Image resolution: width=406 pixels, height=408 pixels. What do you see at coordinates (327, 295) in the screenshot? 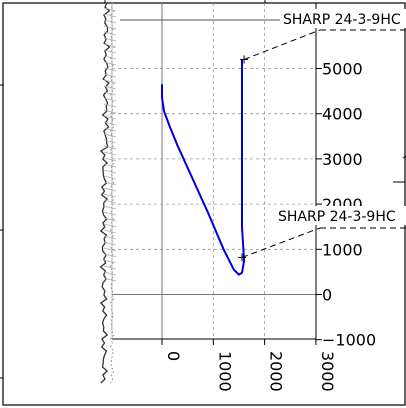
I see `y-tick-label: 0` at bounding box center [327, 295].